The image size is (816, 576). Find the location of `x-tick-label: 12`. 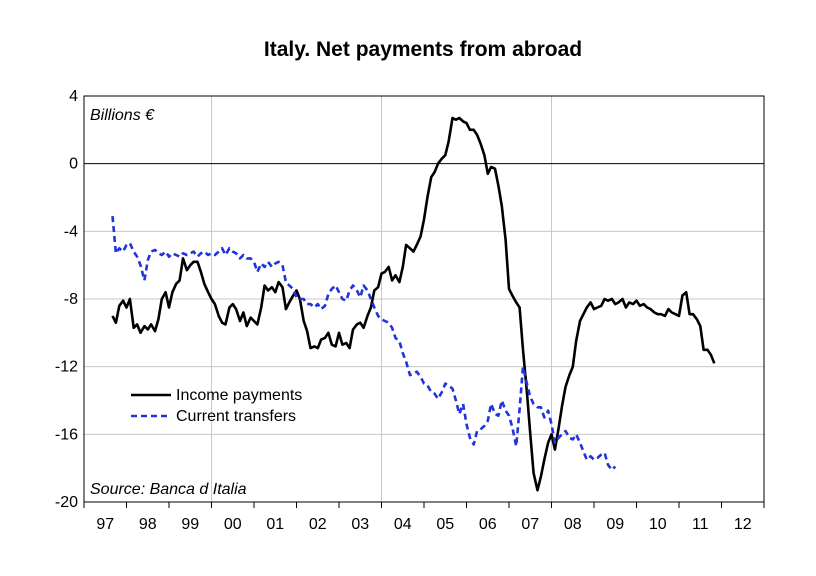

x-tick-label: 12 is located at coordinates (743, 524).